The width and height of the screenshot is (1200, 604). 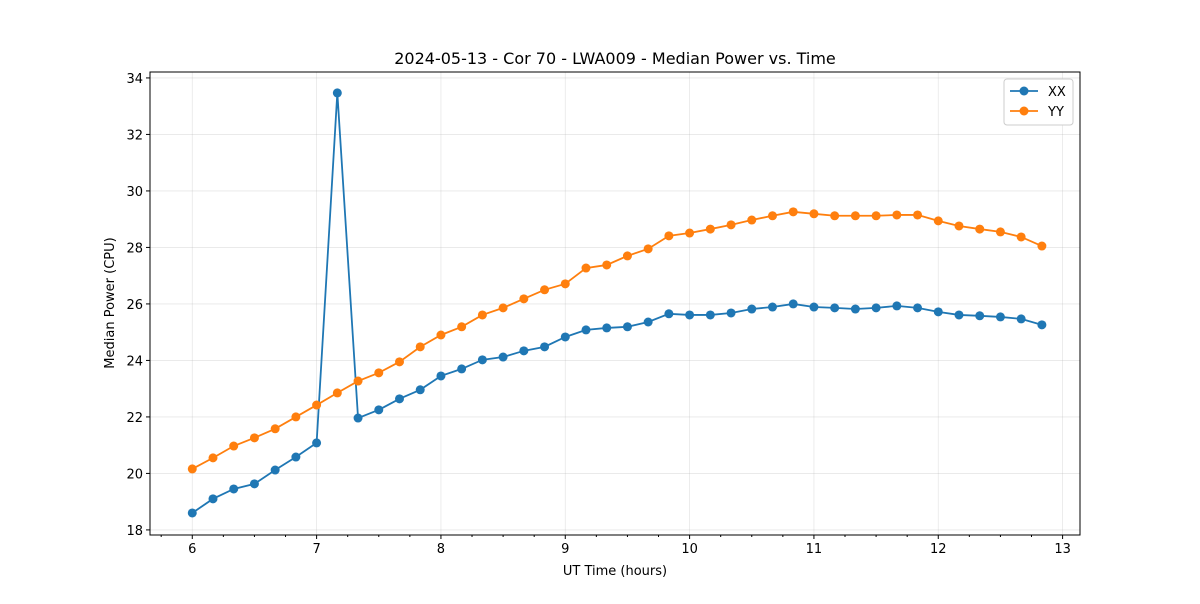 I want to click on x-tick-label: 7, so click(x=316, y=549).